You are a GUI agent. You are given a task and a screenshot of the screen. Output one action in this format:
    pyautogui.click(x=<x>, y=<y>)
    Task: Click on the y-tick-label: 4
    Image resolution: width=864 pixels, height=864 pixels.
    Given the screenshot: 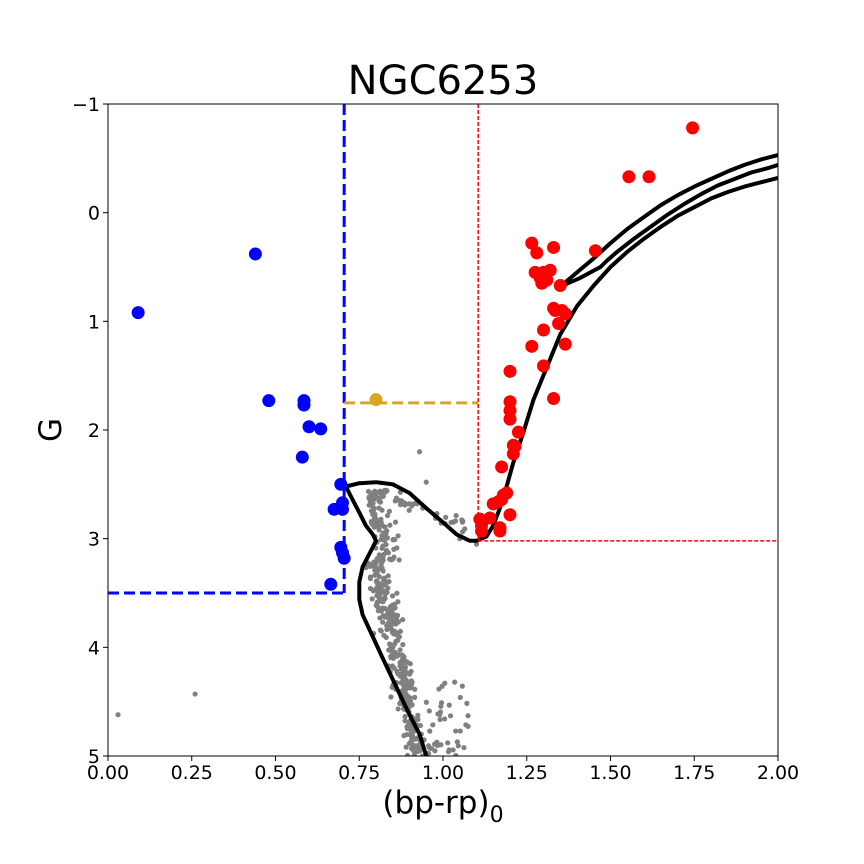 What is the action you would take?
    pyautogui.click(x=94, y=648)
    